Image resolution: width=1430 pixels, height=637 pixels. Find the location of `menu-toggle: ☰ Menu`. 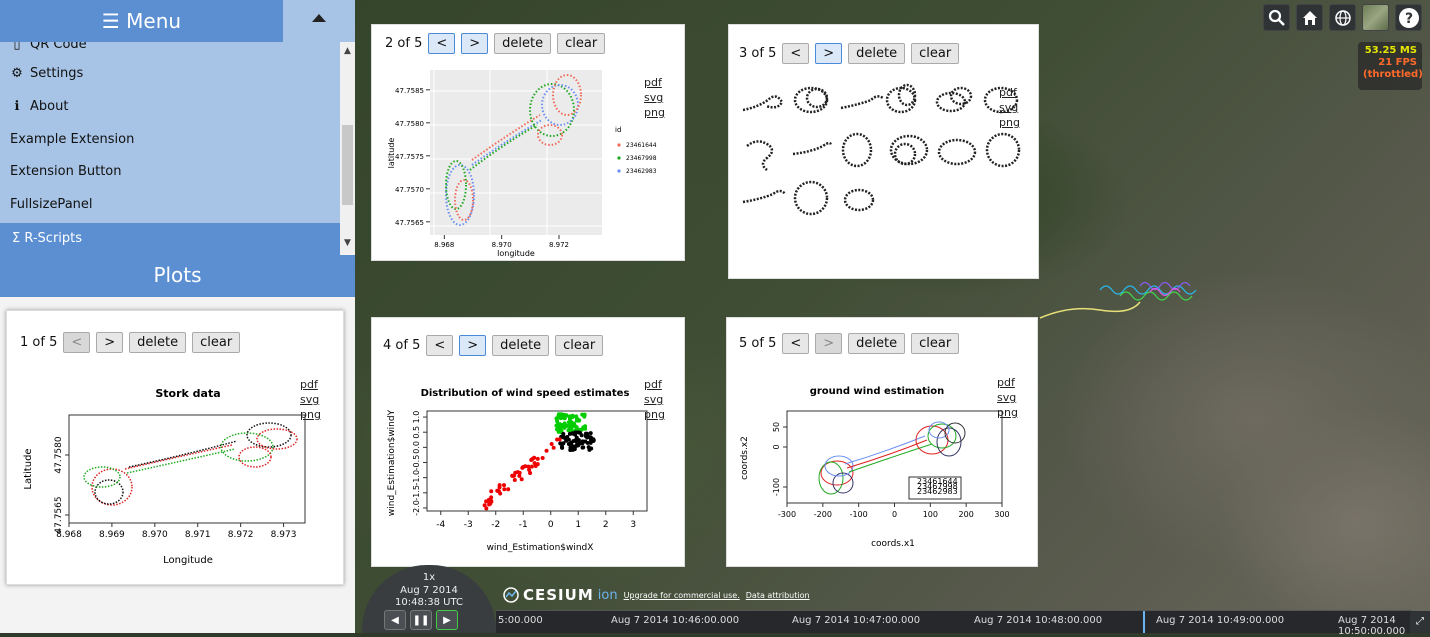

menu-toggle: ☰ Menu is located at coordinates (141, 21).